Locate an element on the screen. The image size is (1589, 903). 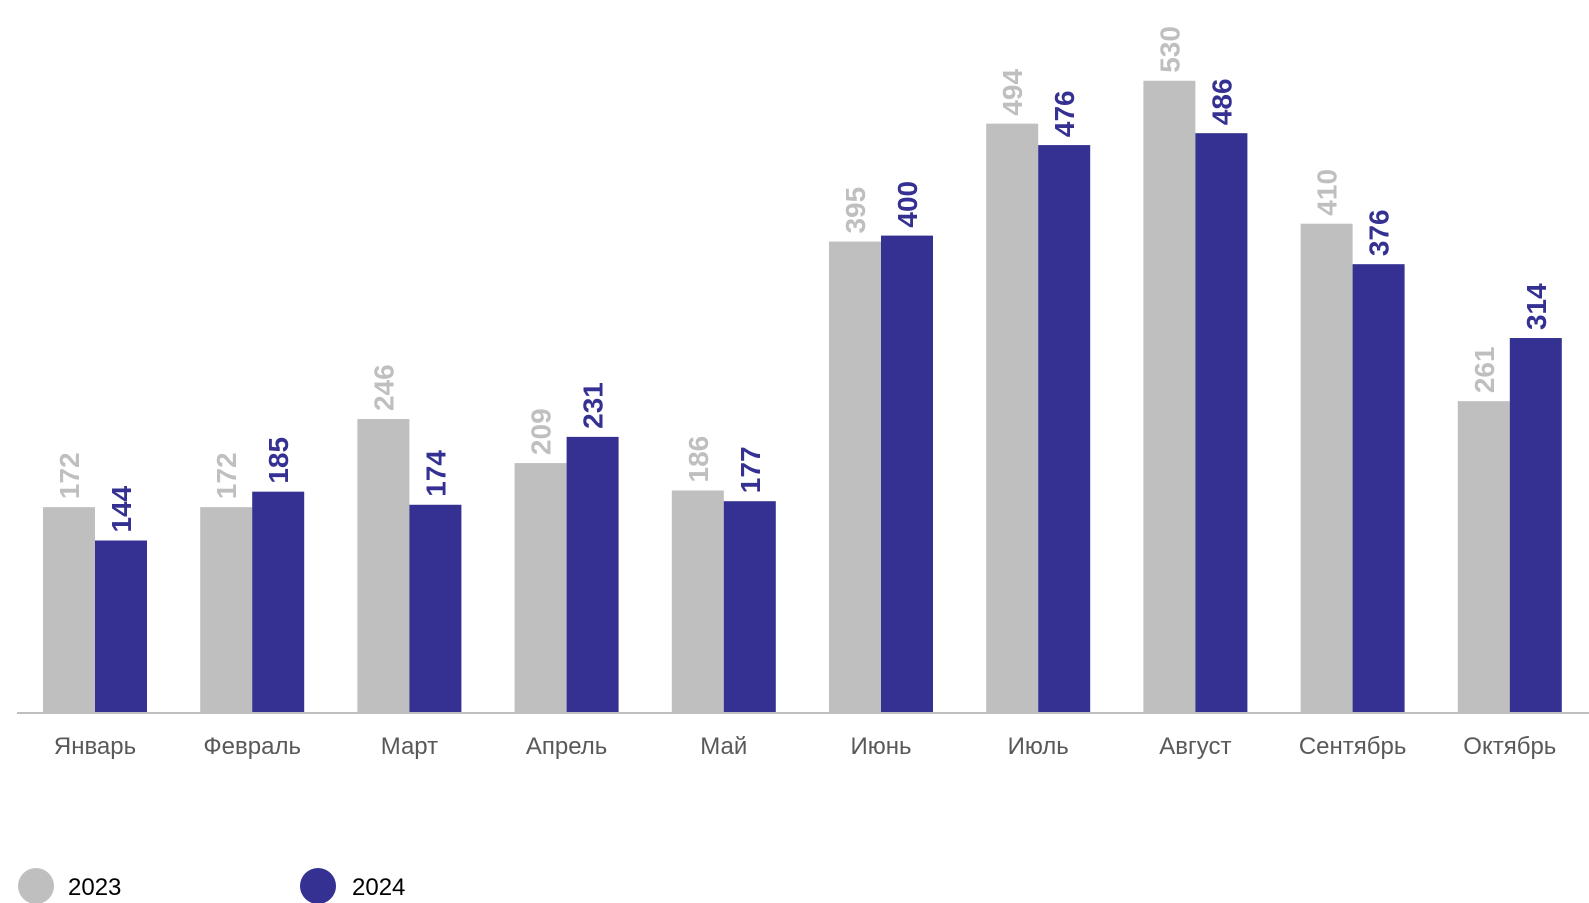
value-label-2024-8: 376 is located at coordinates (1379, 232).